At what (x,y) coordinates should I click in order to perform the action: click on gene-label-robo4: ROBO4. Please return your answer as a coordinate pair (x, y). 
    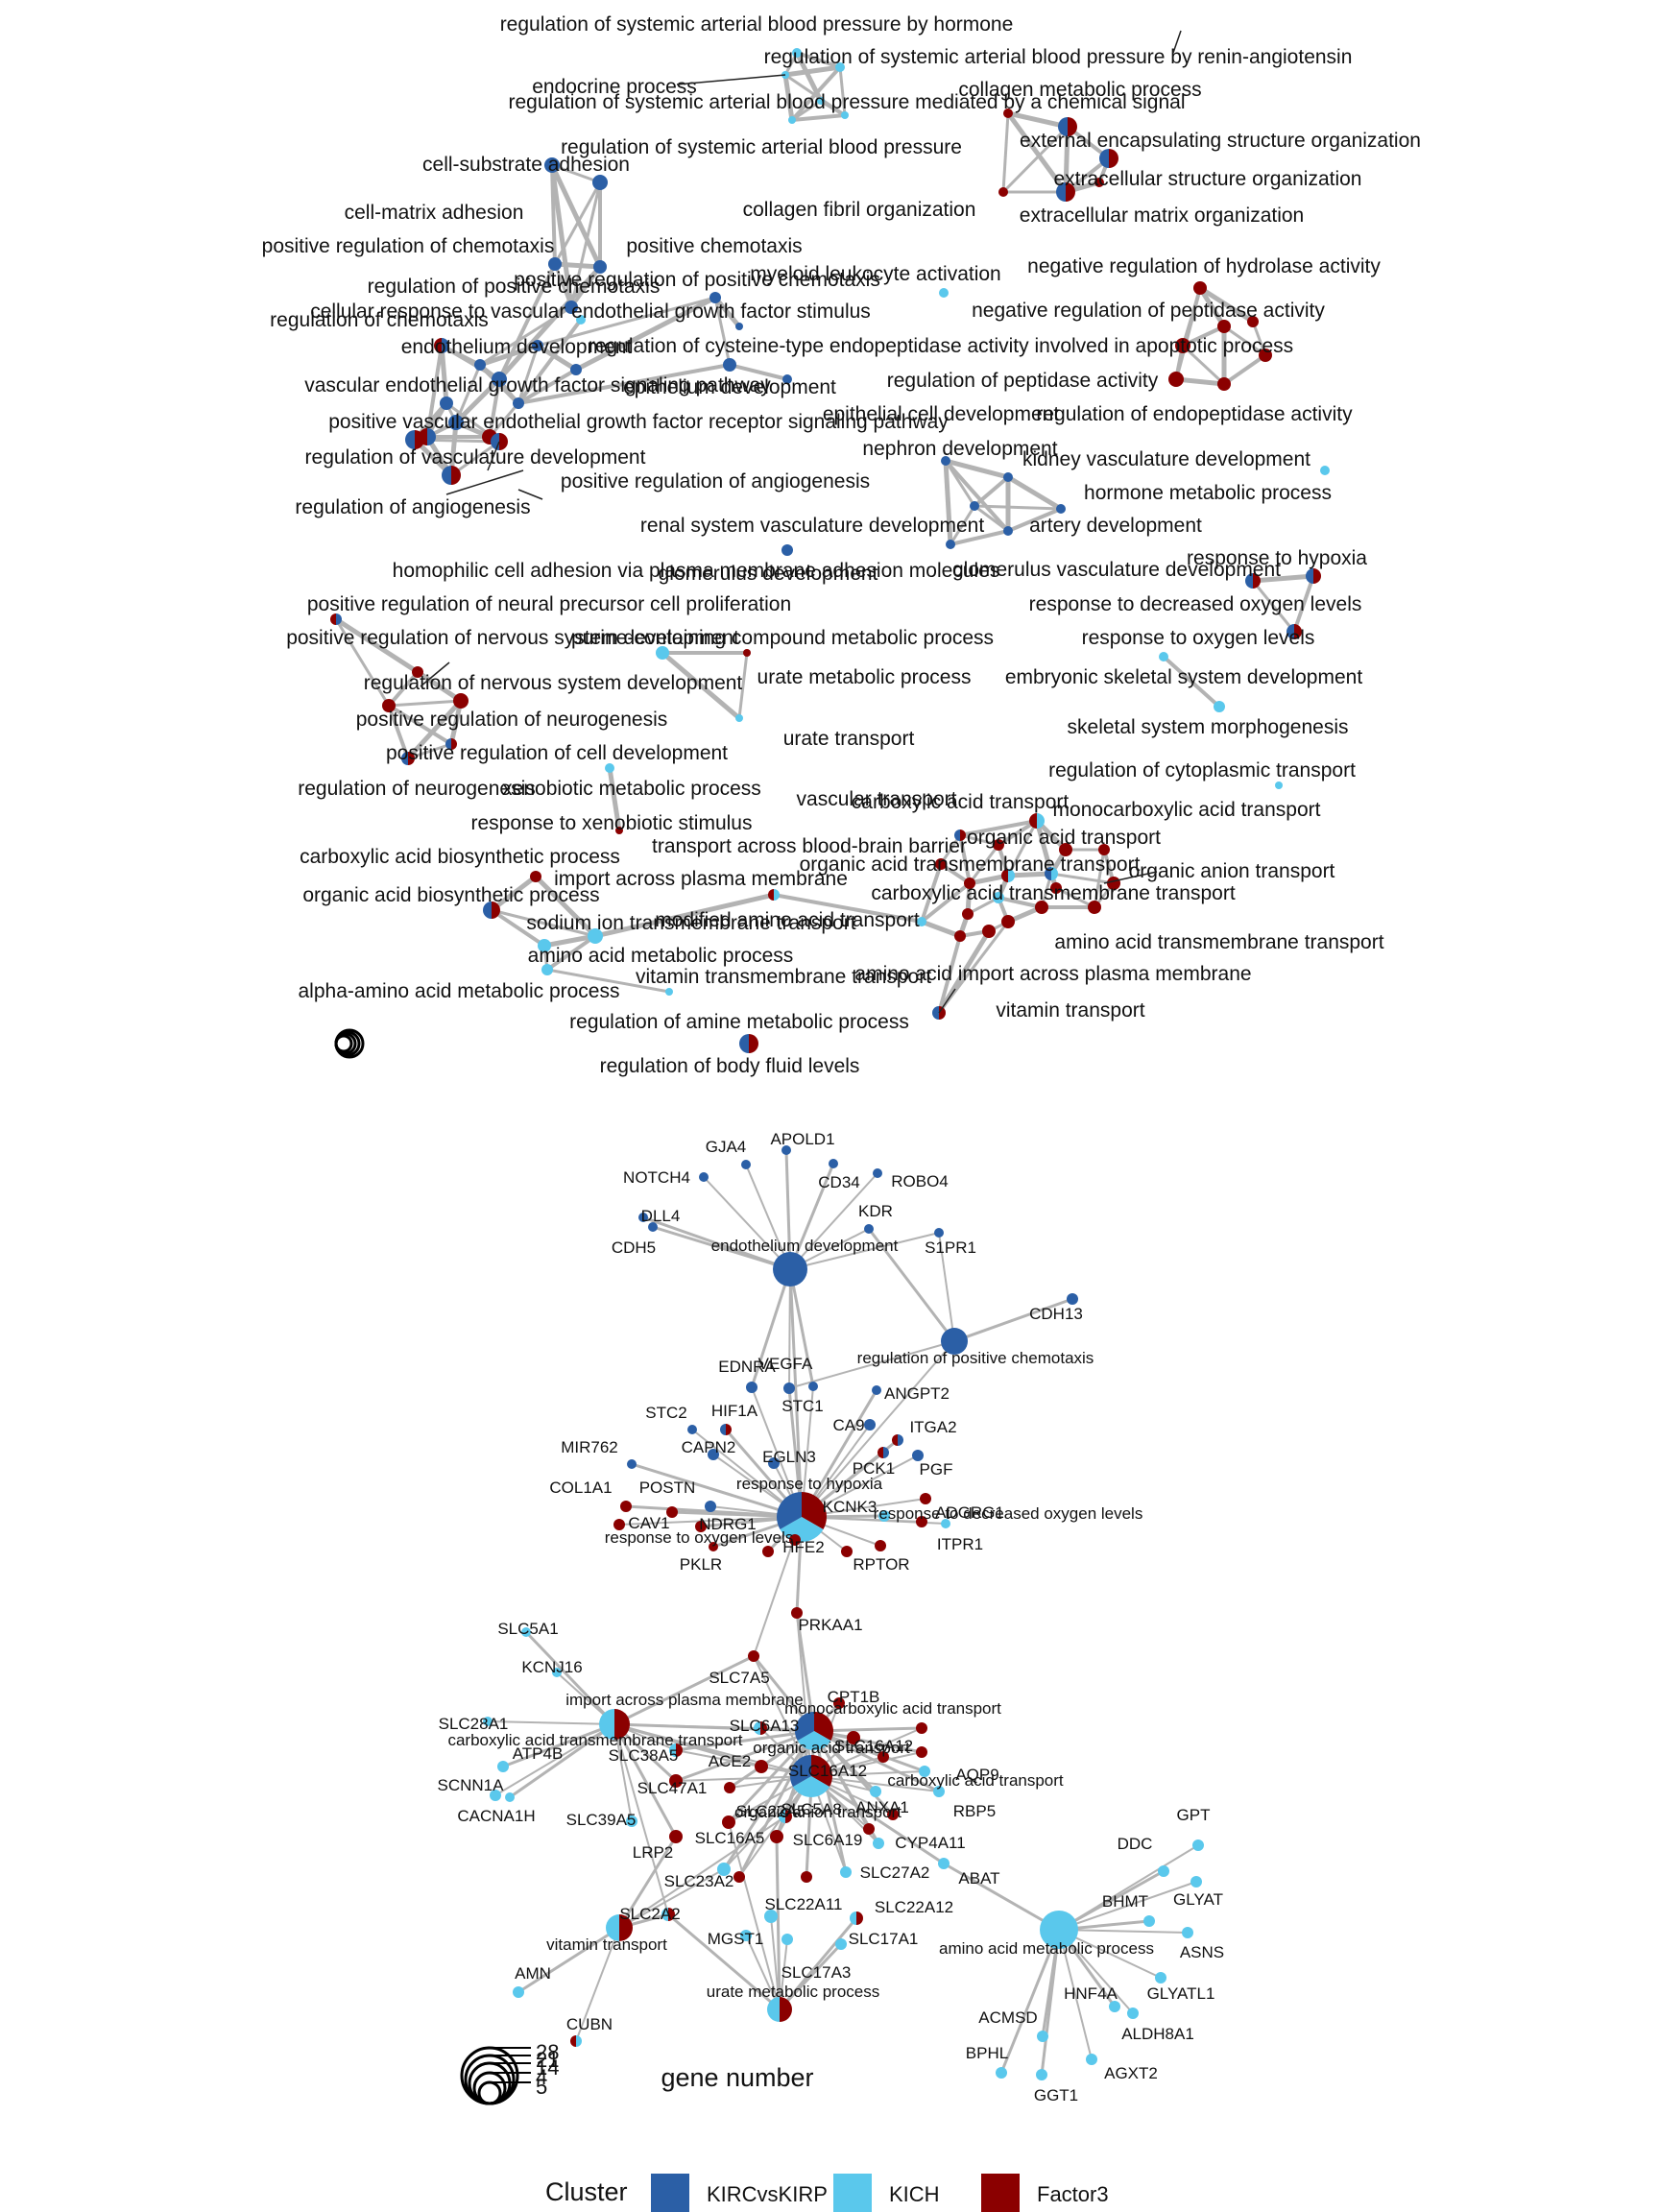
    Looking at the image, I should click on (920, 1181).